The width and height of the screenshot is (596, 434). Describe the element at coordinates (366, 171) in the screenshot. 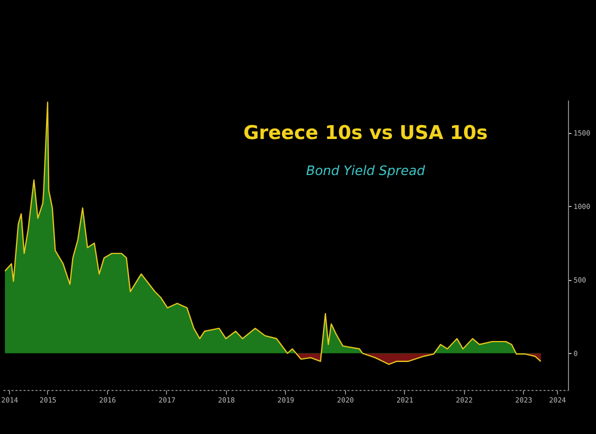

I see `text: Bond Yield Spread` at that location.